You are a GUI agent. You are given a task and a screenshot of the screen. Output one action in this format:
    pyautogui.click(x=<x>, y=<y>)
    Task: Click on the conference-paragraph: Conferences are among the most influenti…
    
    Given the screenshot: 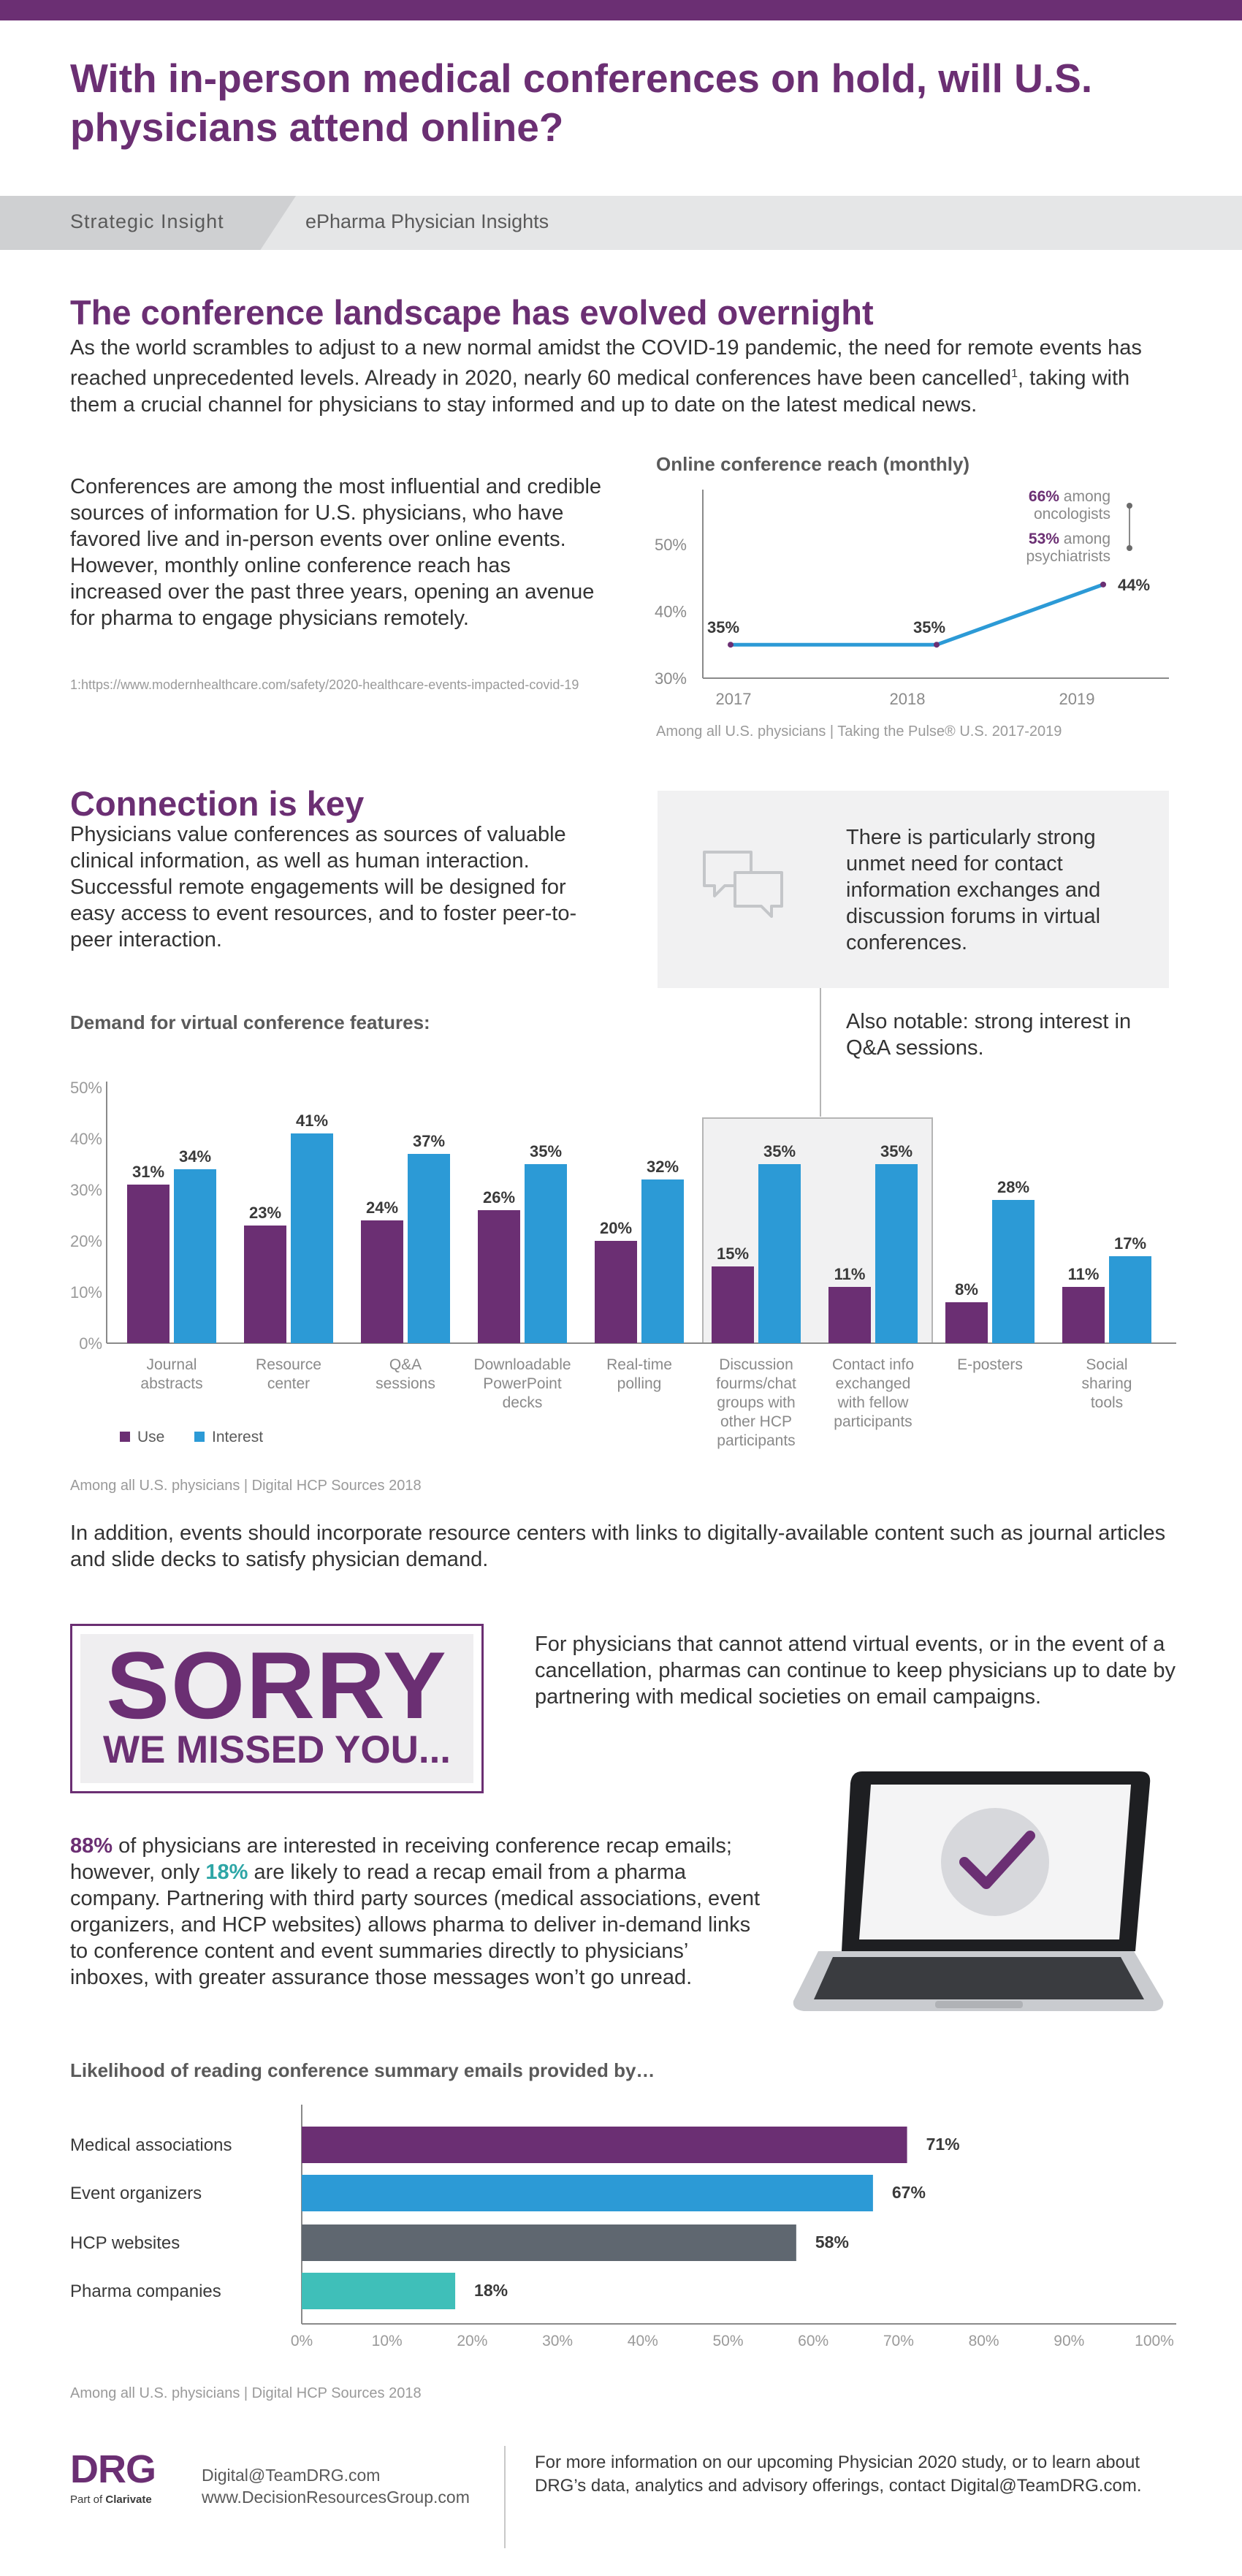 What is the action you would take?
    pyautogui.click(x=336, y=552)
    